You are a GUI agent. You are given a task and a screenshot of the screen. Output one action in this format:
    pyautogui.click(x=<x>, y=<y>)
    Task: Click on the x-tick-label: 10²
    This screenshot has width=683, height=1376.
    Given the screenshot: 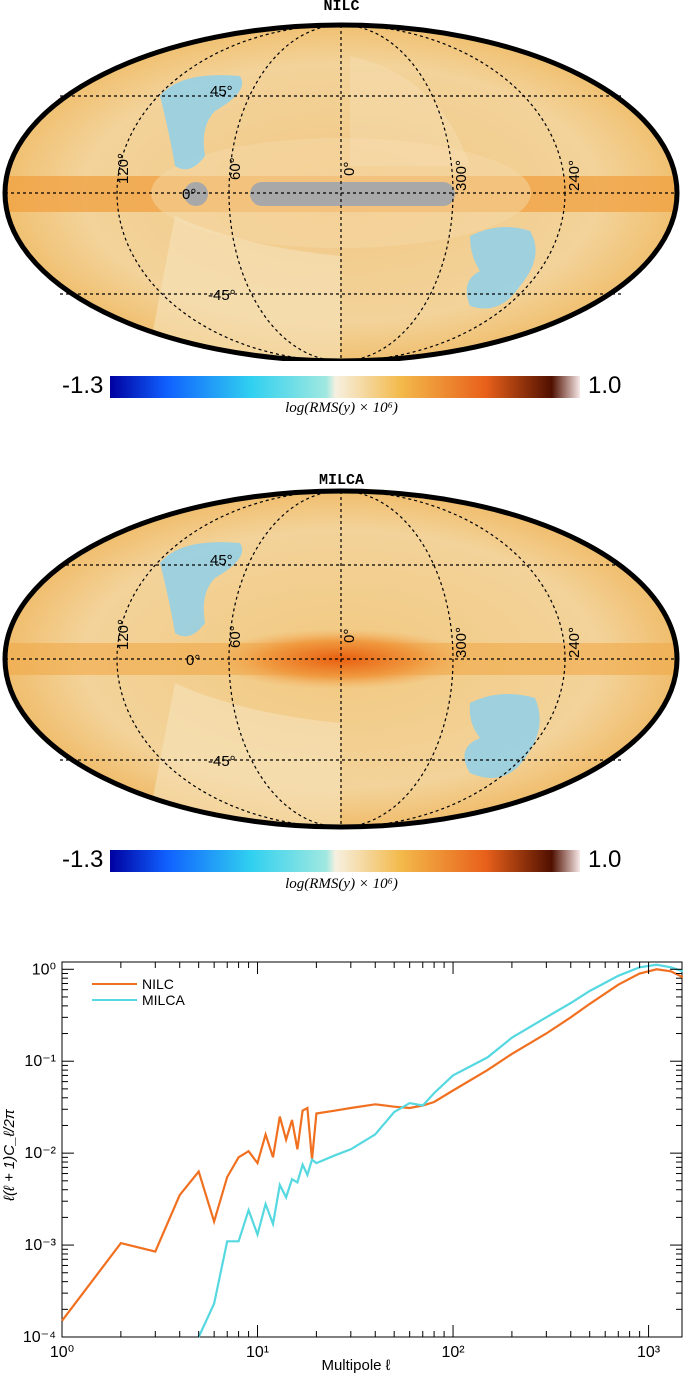 What is the action you would take?
    pyautogui.click(x=453, y=1352)
    